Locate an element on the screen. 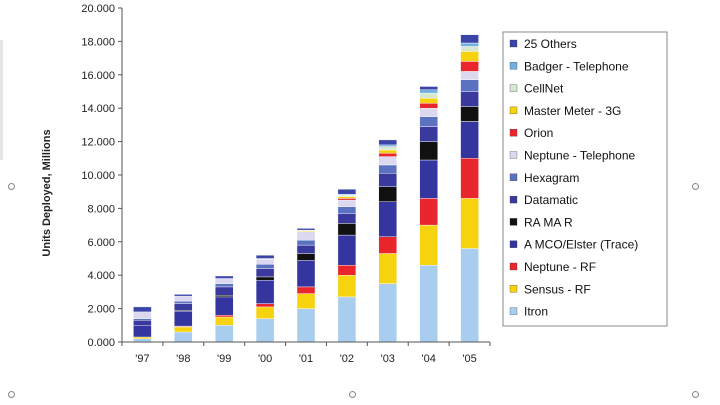 The width and height of the screenshot is (720, 405). y-tick-label: 2.000 is located at coordinates (101, 310).